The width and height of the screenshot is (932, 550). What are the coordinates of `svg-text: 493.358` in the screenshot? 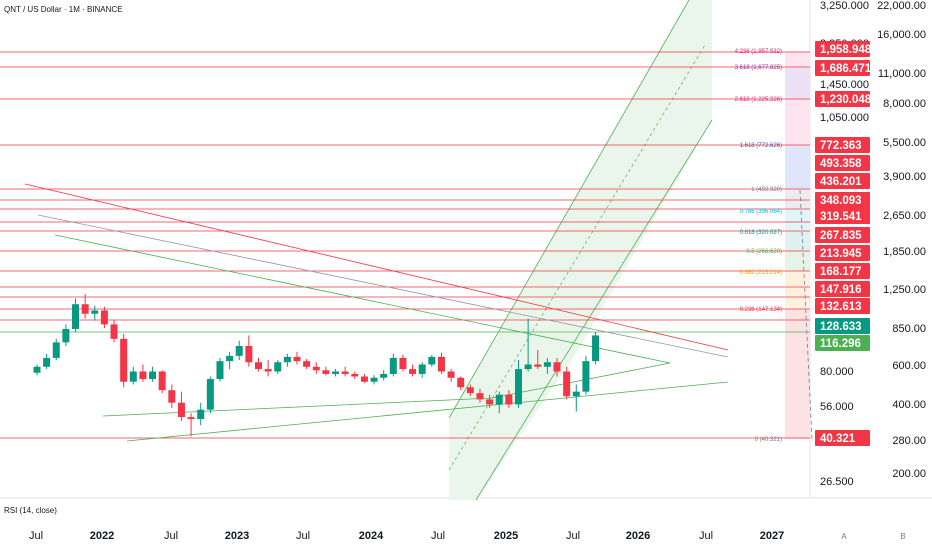 It's located at (841, 164).